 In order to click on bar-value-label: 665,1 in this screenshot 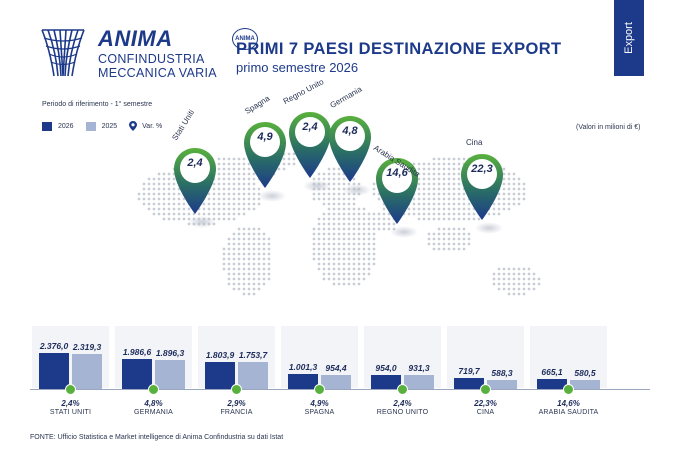, I will do `click(552, 372)`.